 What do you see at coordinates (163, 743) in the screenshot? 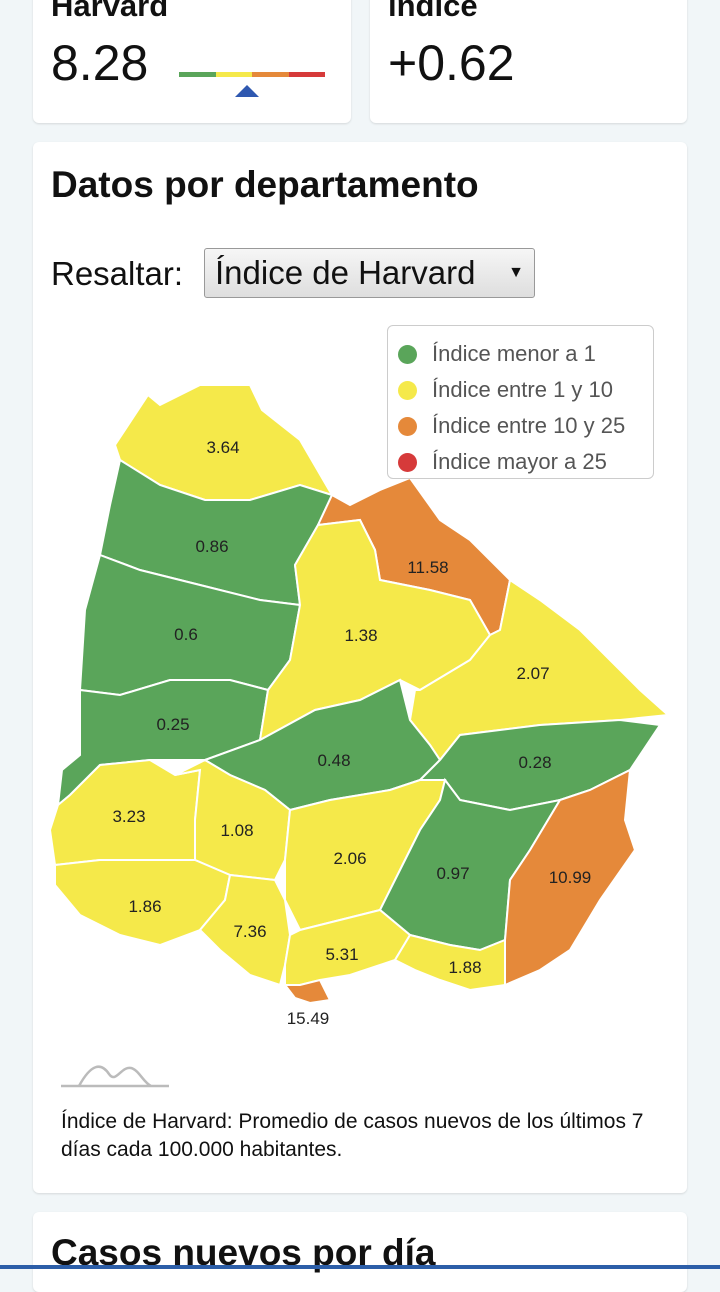
I see `department-río-negro` at bounding box center [163, 743].